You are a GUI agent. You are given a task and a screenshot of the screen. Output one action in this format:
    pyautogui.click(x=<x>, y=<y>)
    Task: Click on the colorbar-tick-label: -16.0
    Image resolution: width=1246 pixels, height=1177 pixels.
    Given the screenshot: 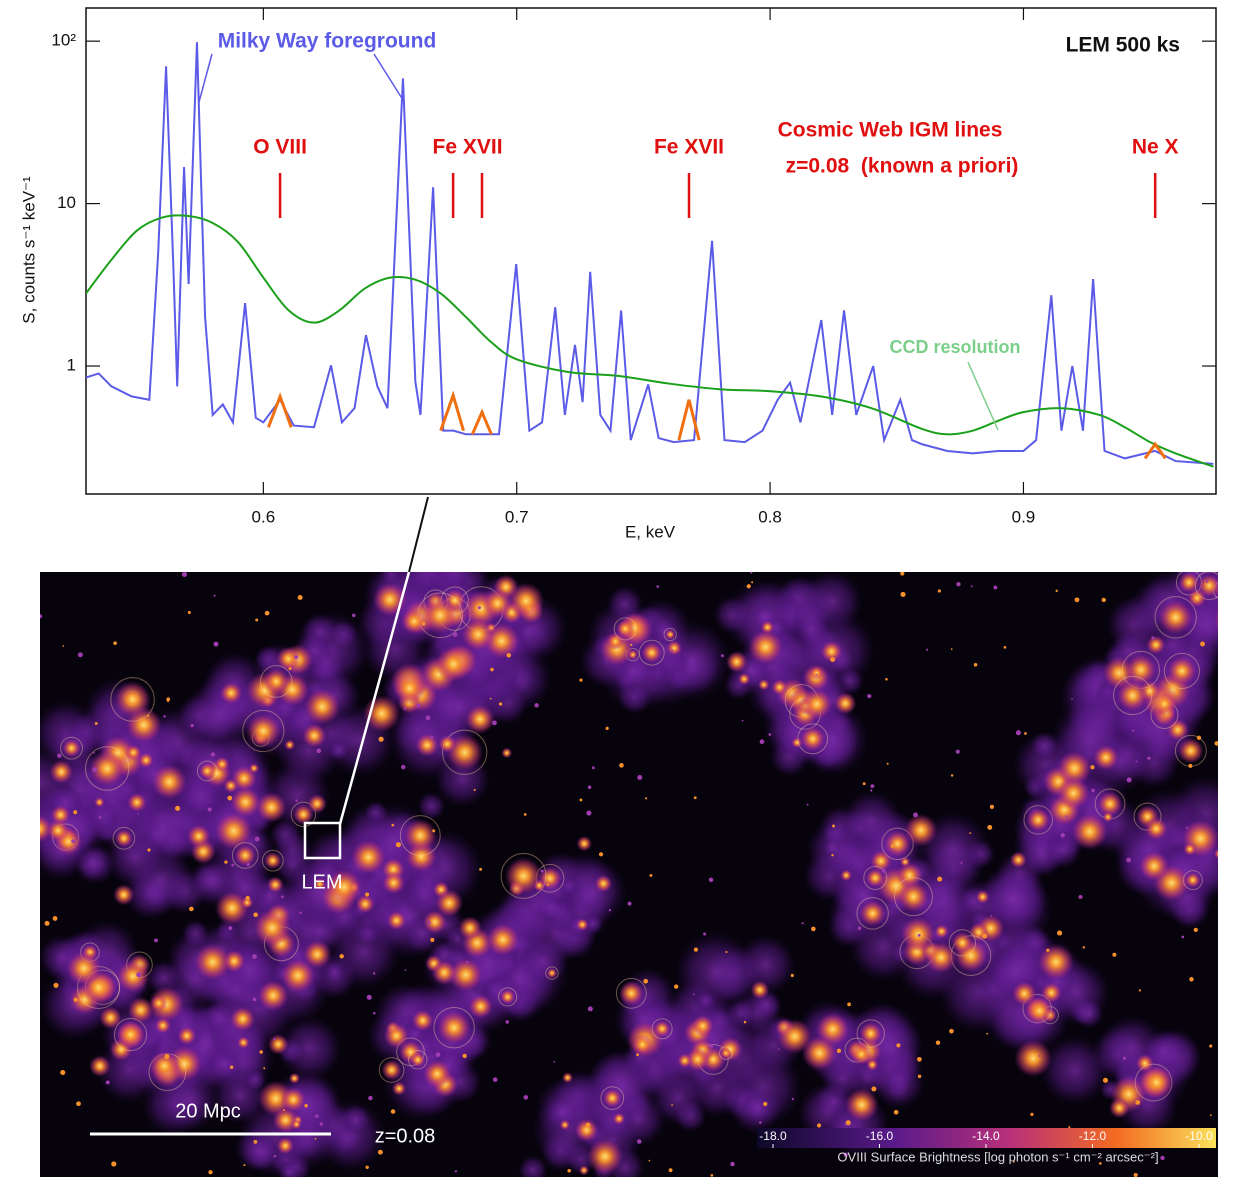 What is the action you would take?
    pyautogui.click(x=880, y=1136)
    